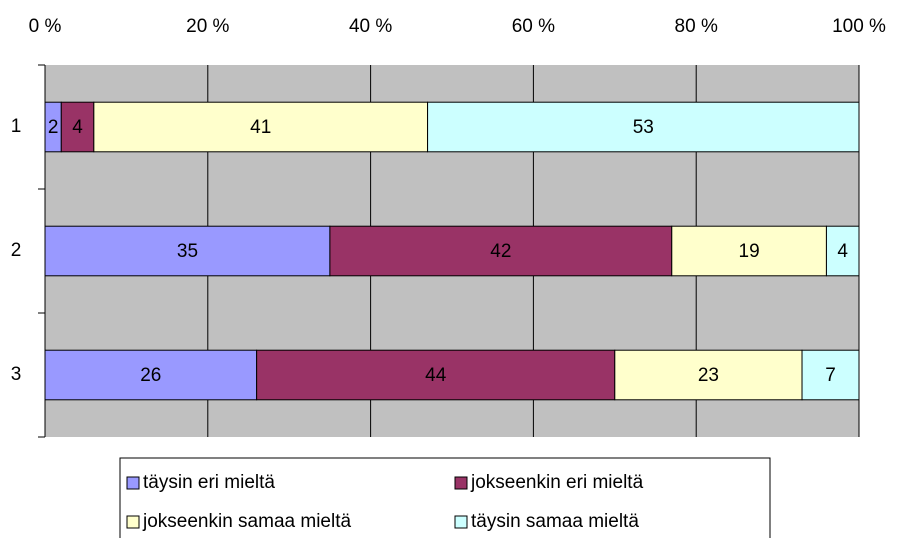 The image size is (898, 538). I want to click on y-tick-label: 3, so click(16, 374).